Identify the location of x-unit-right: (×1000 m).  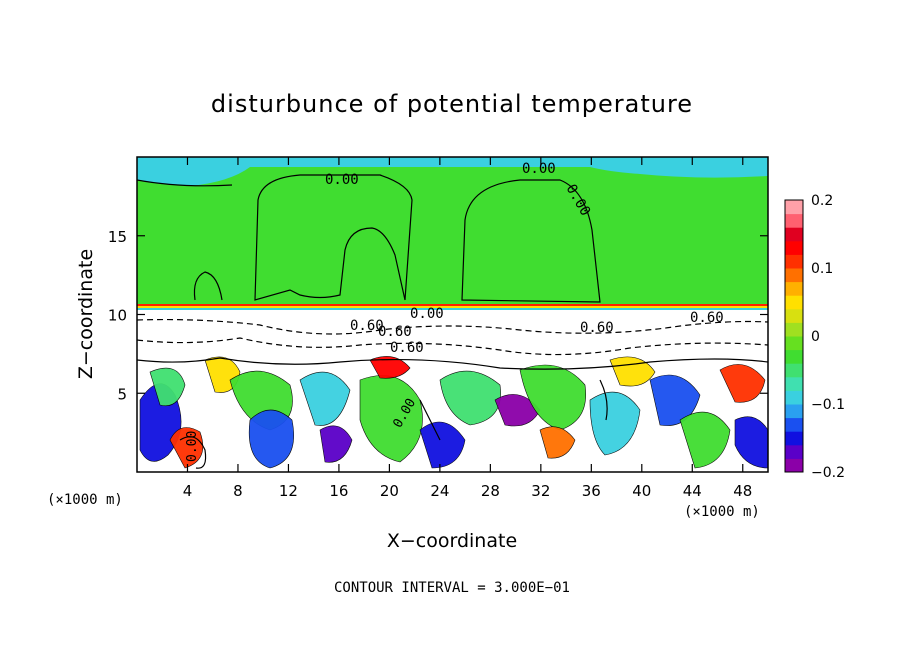
(722, 512).